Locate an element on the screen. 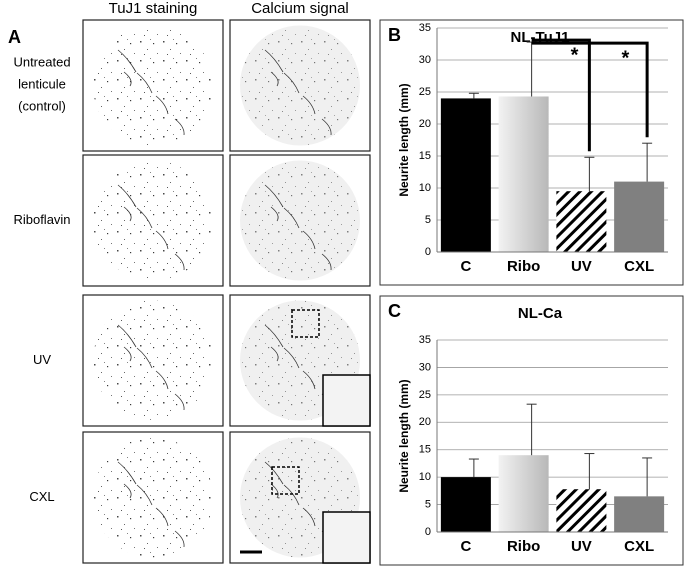  row-label-line: (control) is located at coordinates (42, 106).